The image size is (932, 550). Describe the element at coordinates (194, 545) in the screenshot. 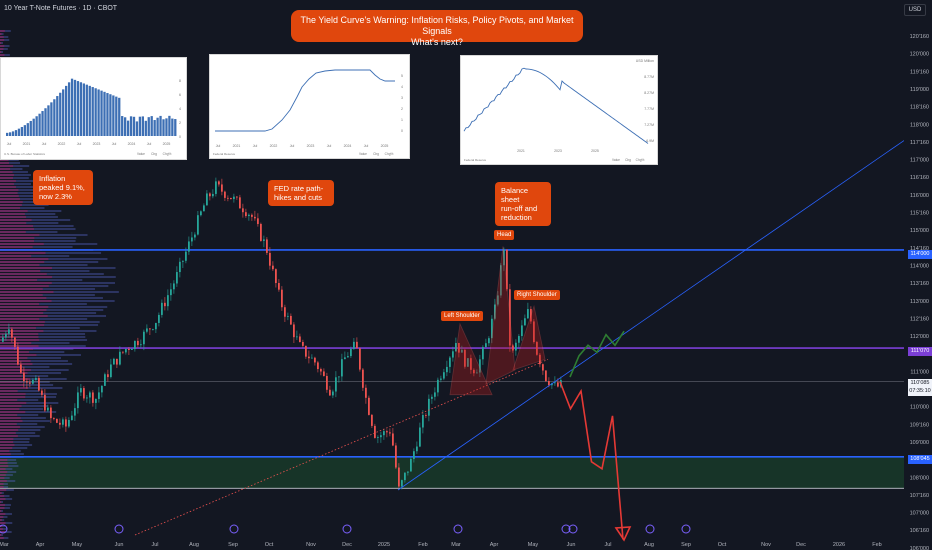

I see `time-tick-label: Aug` at that location.